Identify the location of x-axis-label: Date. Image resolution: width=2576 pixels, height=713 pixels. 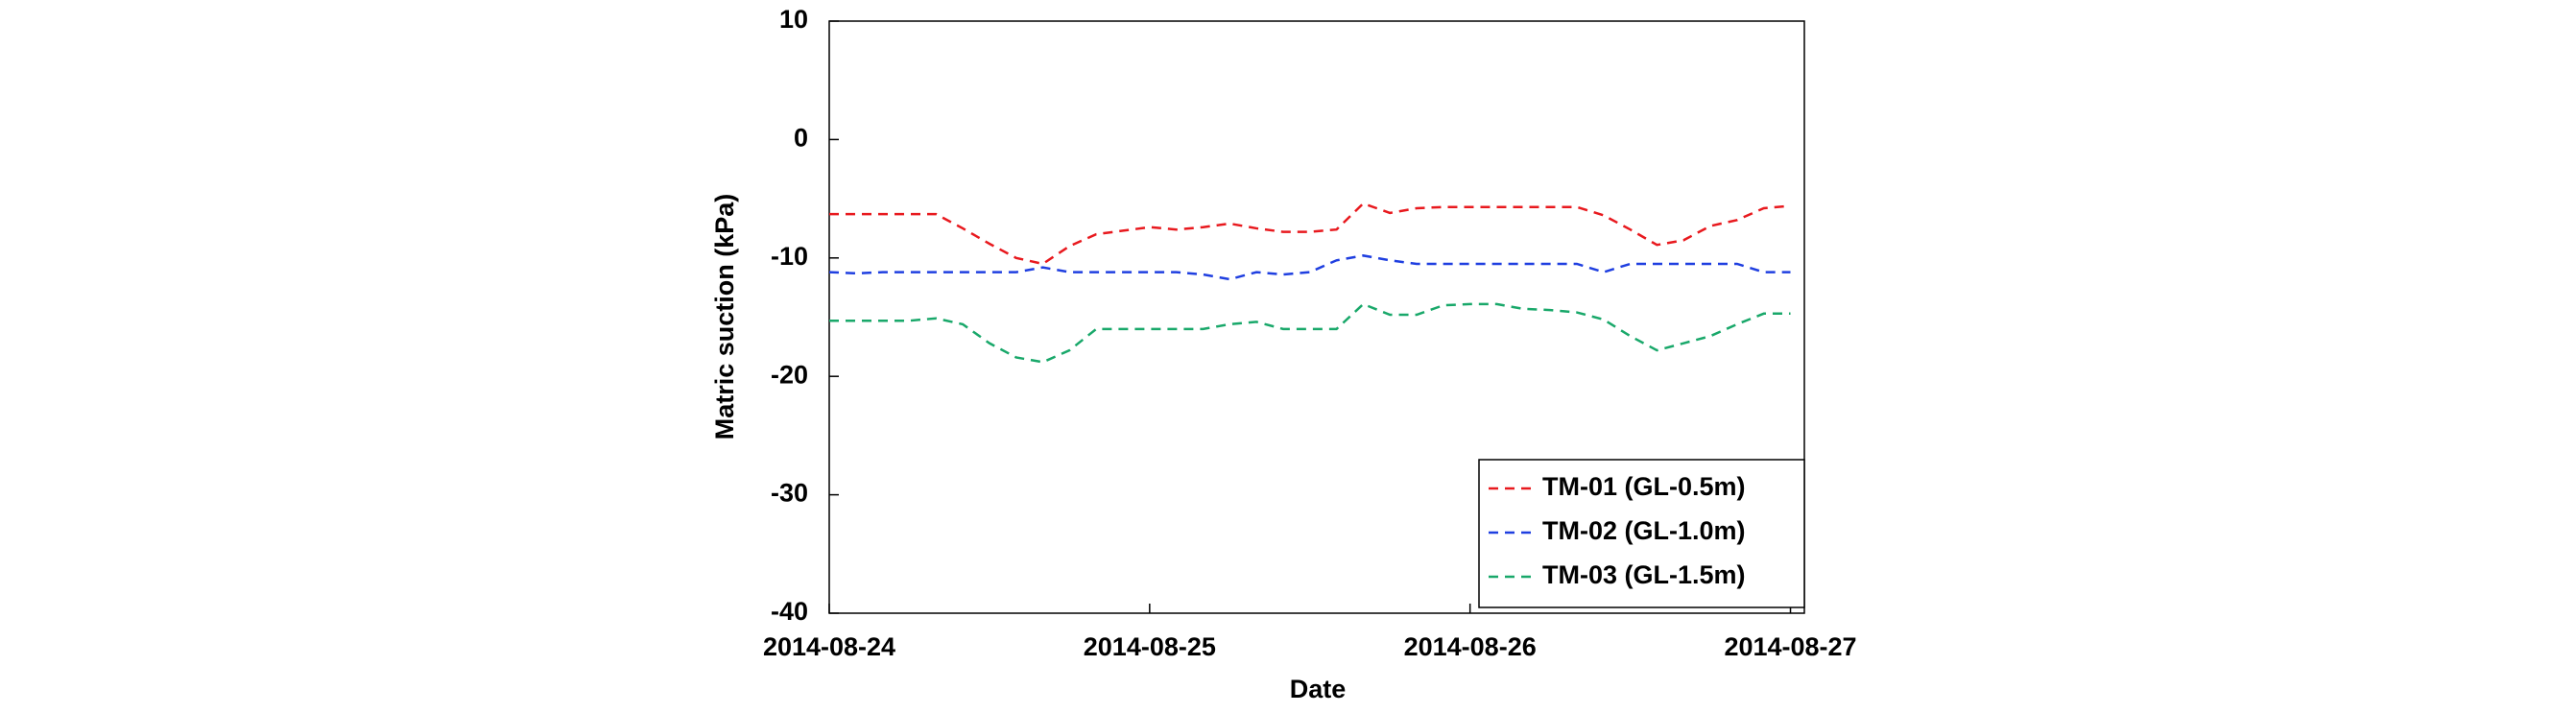
(1318, 689).